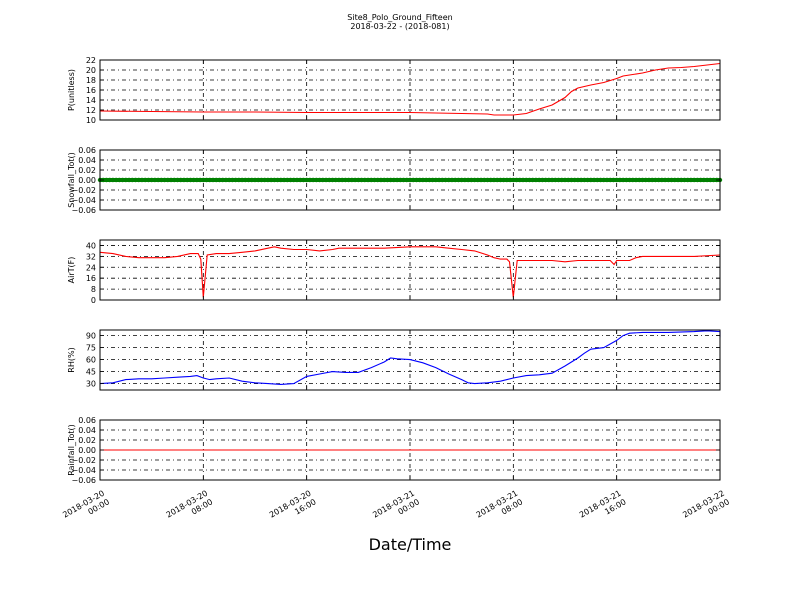 This screenshot has height=600, width=800. What do you see at coordinates (87, 170) in the screenshot?
I see `y-tick-label: 0.02` at bounding box center [87, 170].